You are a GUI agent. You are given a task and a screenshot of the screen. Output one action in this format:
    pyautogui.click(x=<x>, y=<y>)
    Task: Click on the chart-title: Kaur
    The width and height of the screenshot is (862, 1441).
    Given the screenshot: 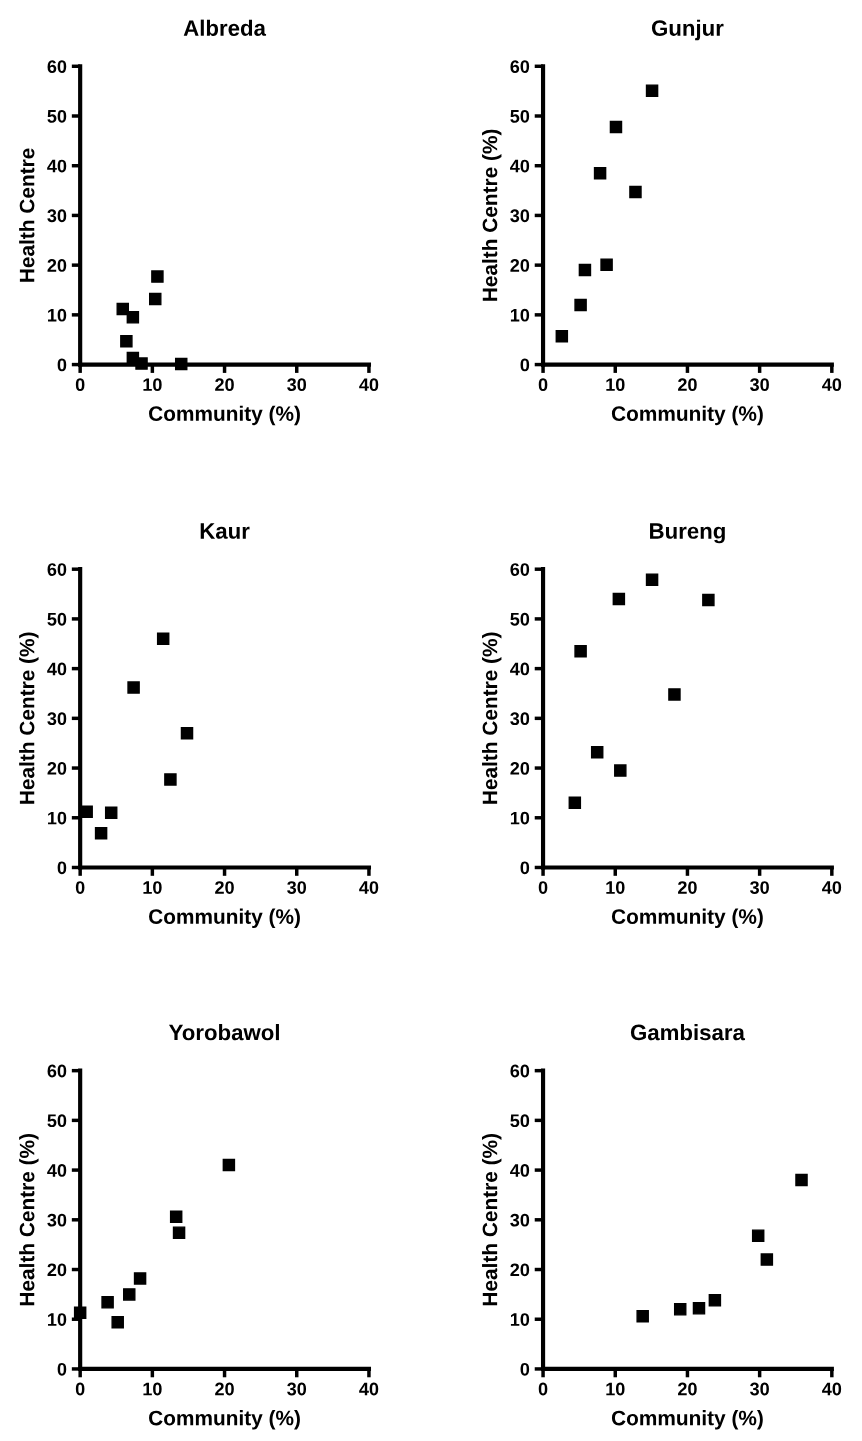 What is the action you would take?
    pyautogui.click(x=225, y=531)
    